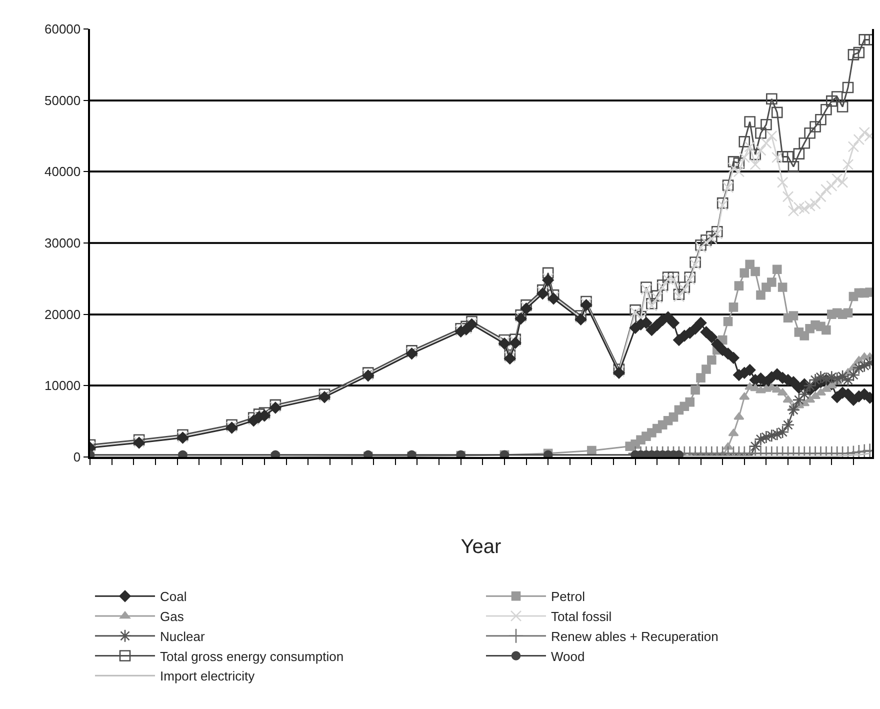 This screenshot has width=880, height=709. What do you see at coordinates (62, 386) in the screenshot?
I see `y-tick-label: 10000` at bounding box center [62, 386].